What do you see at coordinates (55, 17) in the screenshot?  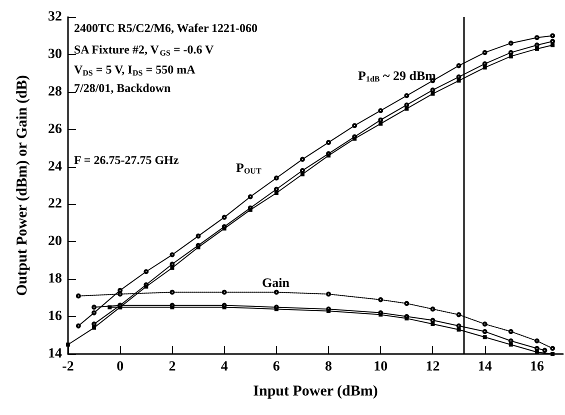 I see `y-tick-label: 32` at bounding box center [55, 17].